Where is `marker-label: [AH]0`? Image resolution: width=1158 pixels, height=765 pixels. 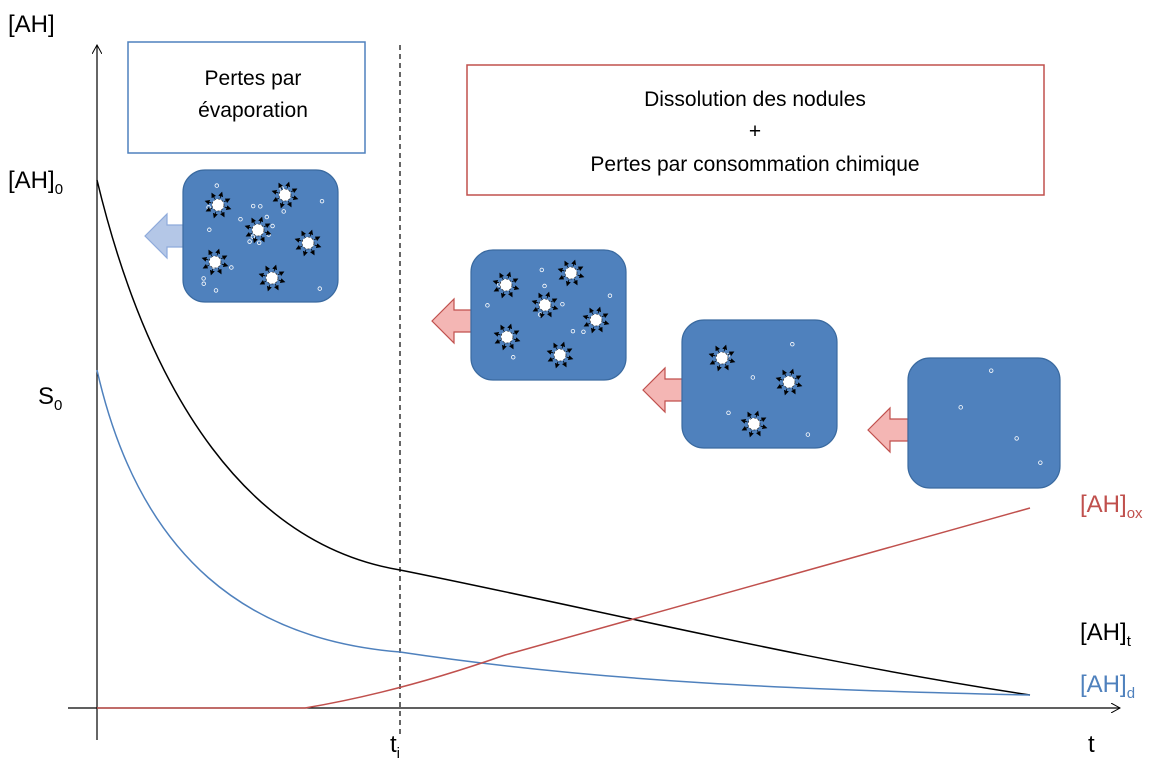 marker-label: [AH]0 is located at coordinates (35, 182).